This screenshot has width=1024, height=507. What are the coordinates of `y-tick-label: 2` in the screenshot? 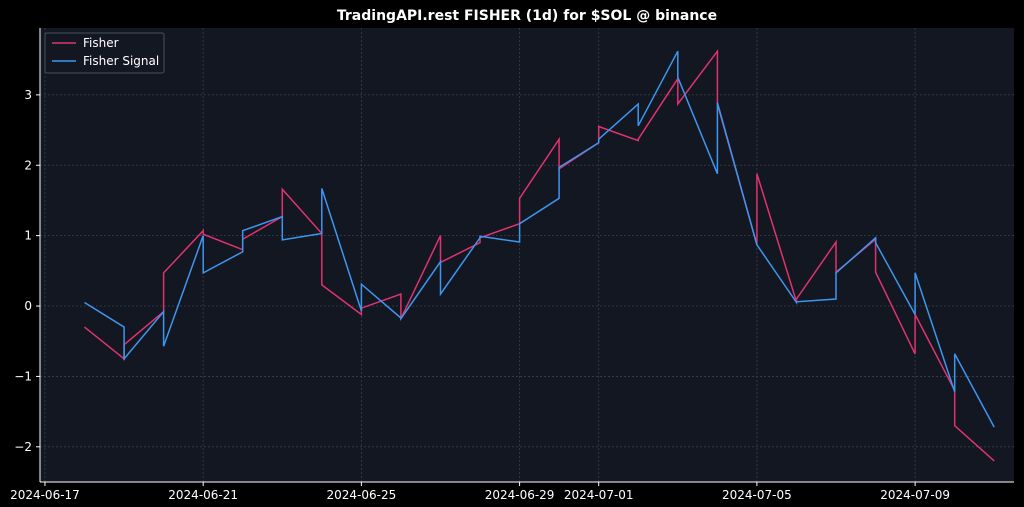 It's located at (28, 165).